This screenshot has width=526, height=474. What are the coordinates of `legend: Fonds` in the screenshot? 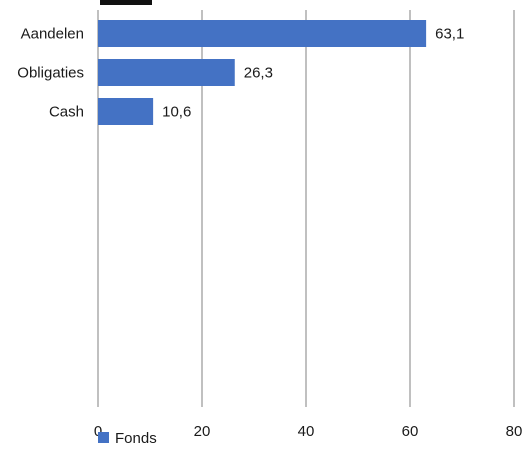 It's located at (127, 438).